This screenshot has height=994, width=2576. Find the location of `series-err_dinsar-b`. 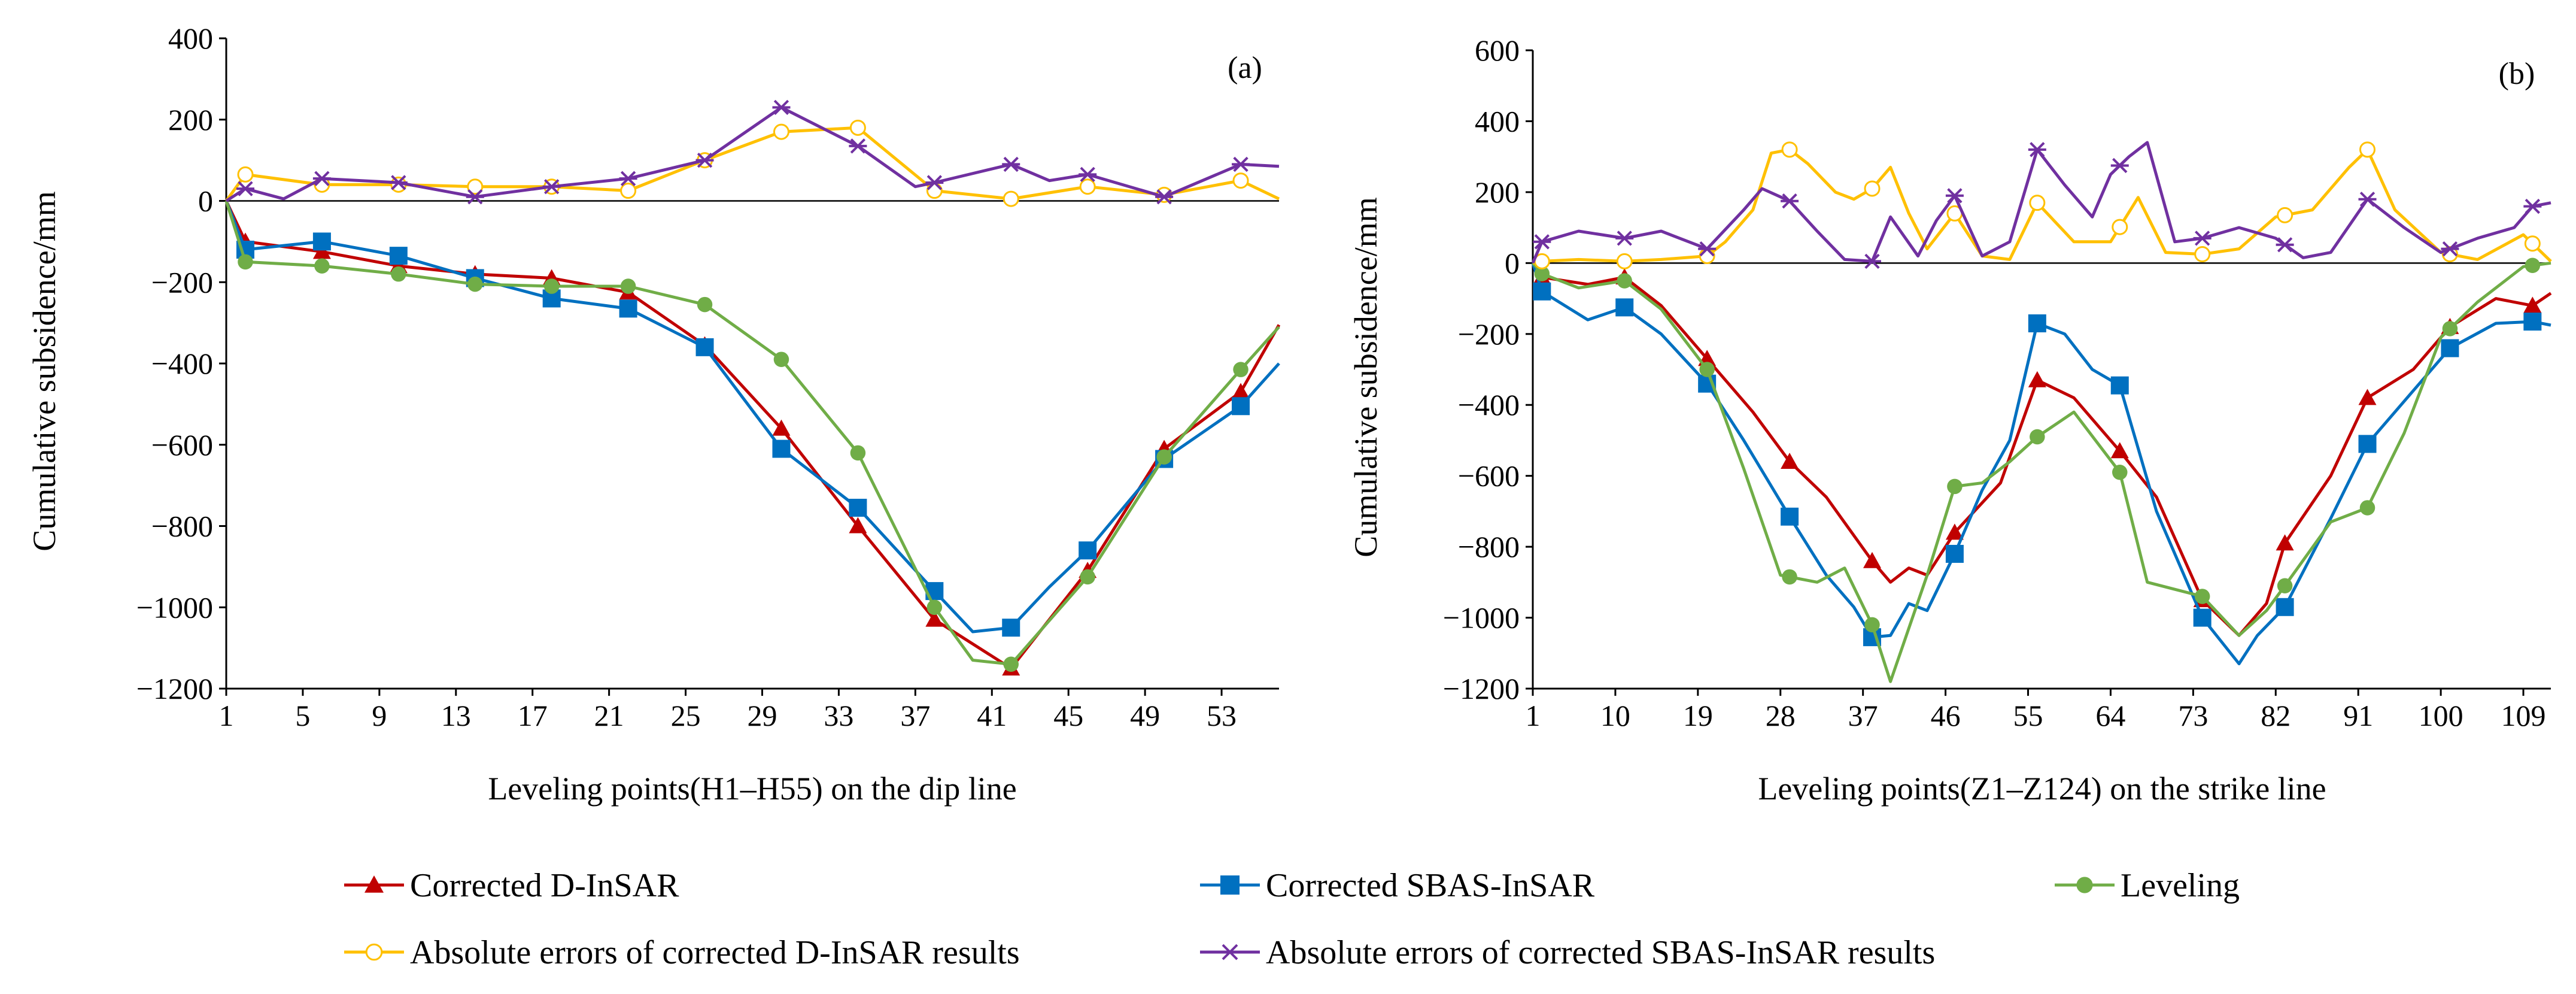

series-err_dinsar-b is located at coordinates (2042, 205).